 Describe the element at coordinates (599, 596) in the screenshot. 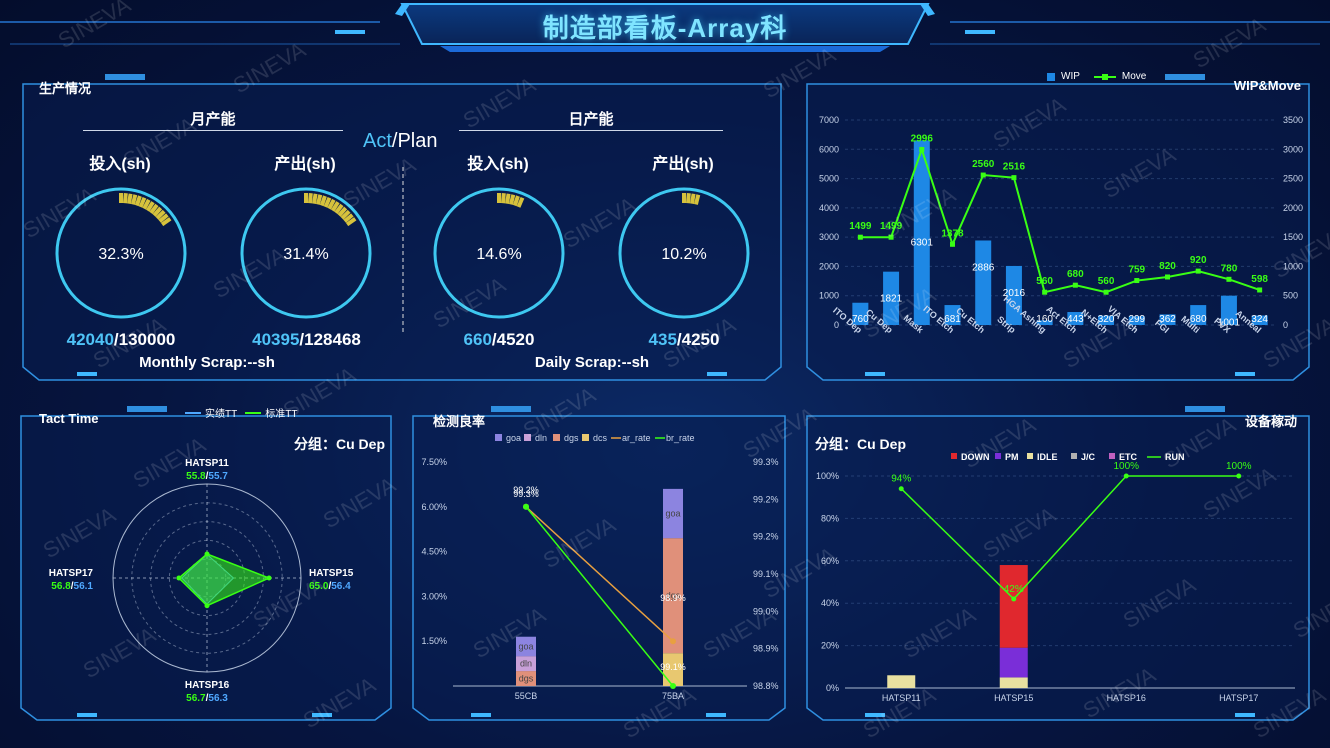

I see `br_rate-line` at that location.